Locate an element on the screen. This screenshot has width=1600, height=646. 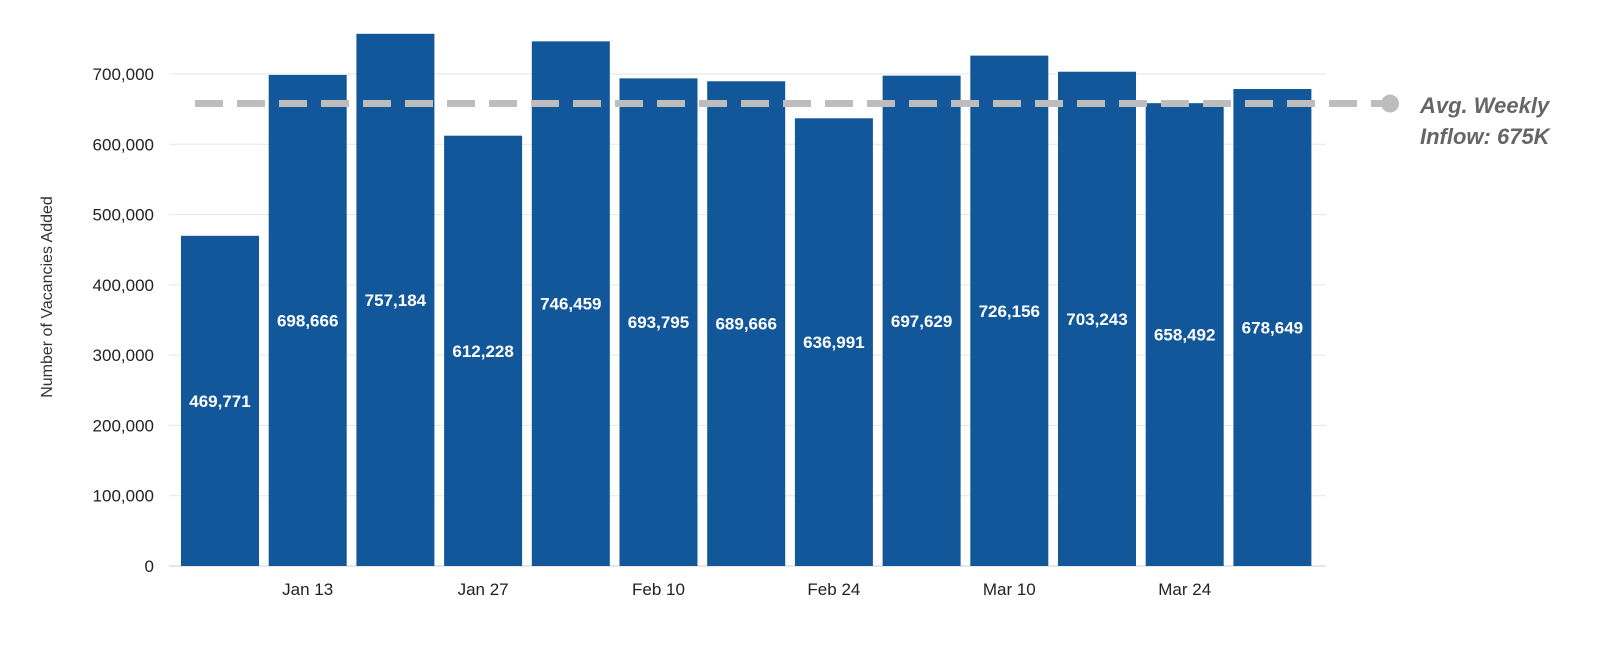
x-tick-label: Mar 24 is located at coordinates (1184, 589).